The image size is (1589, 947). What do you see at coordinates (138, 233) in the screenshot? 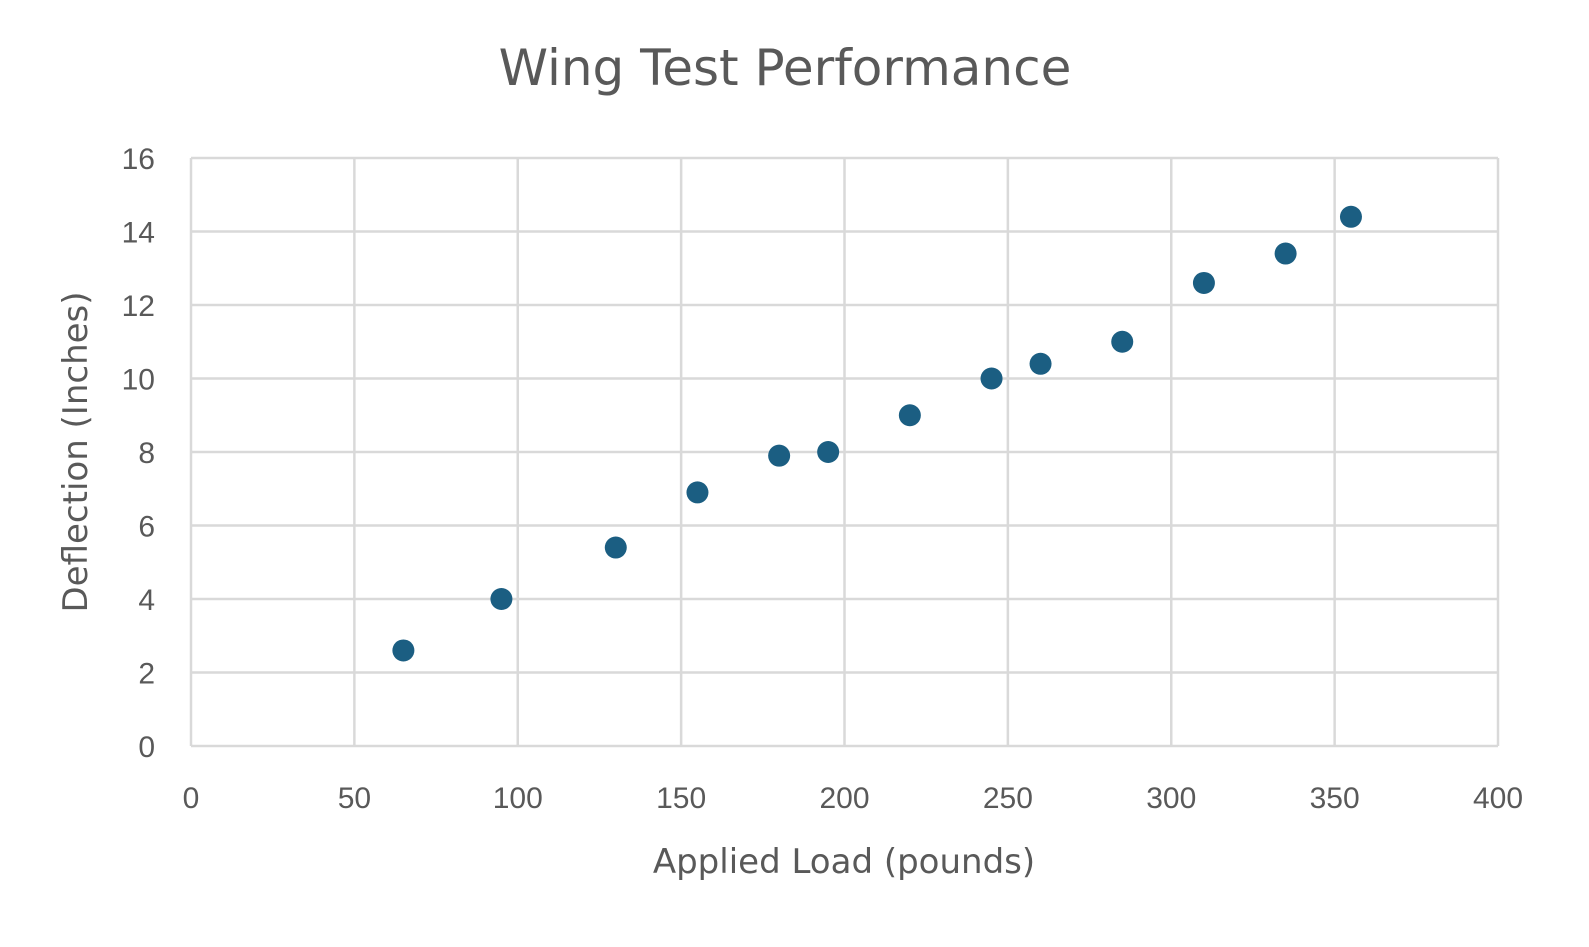
I see `y-tick-label: 14` at bounding box center [138, 233].